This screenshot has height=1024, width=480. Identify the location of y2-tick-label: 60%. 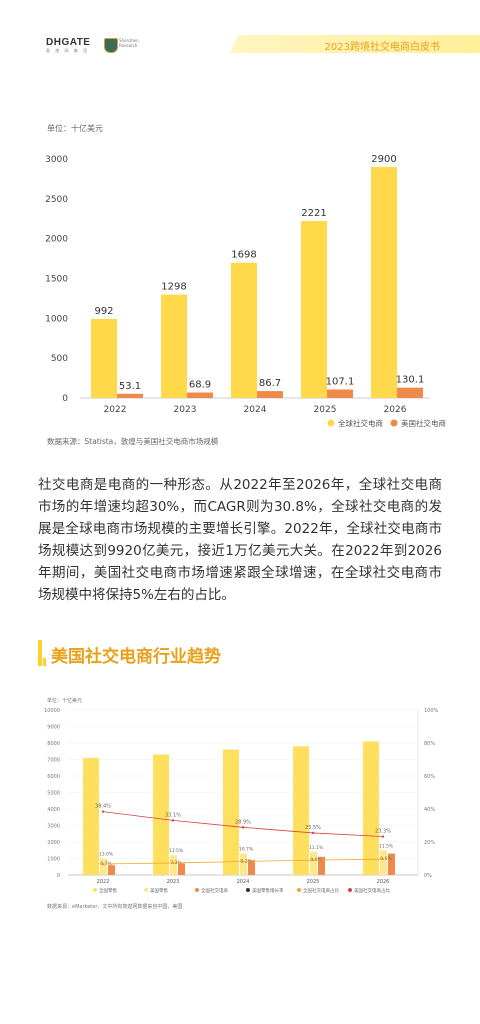
(429, 777).